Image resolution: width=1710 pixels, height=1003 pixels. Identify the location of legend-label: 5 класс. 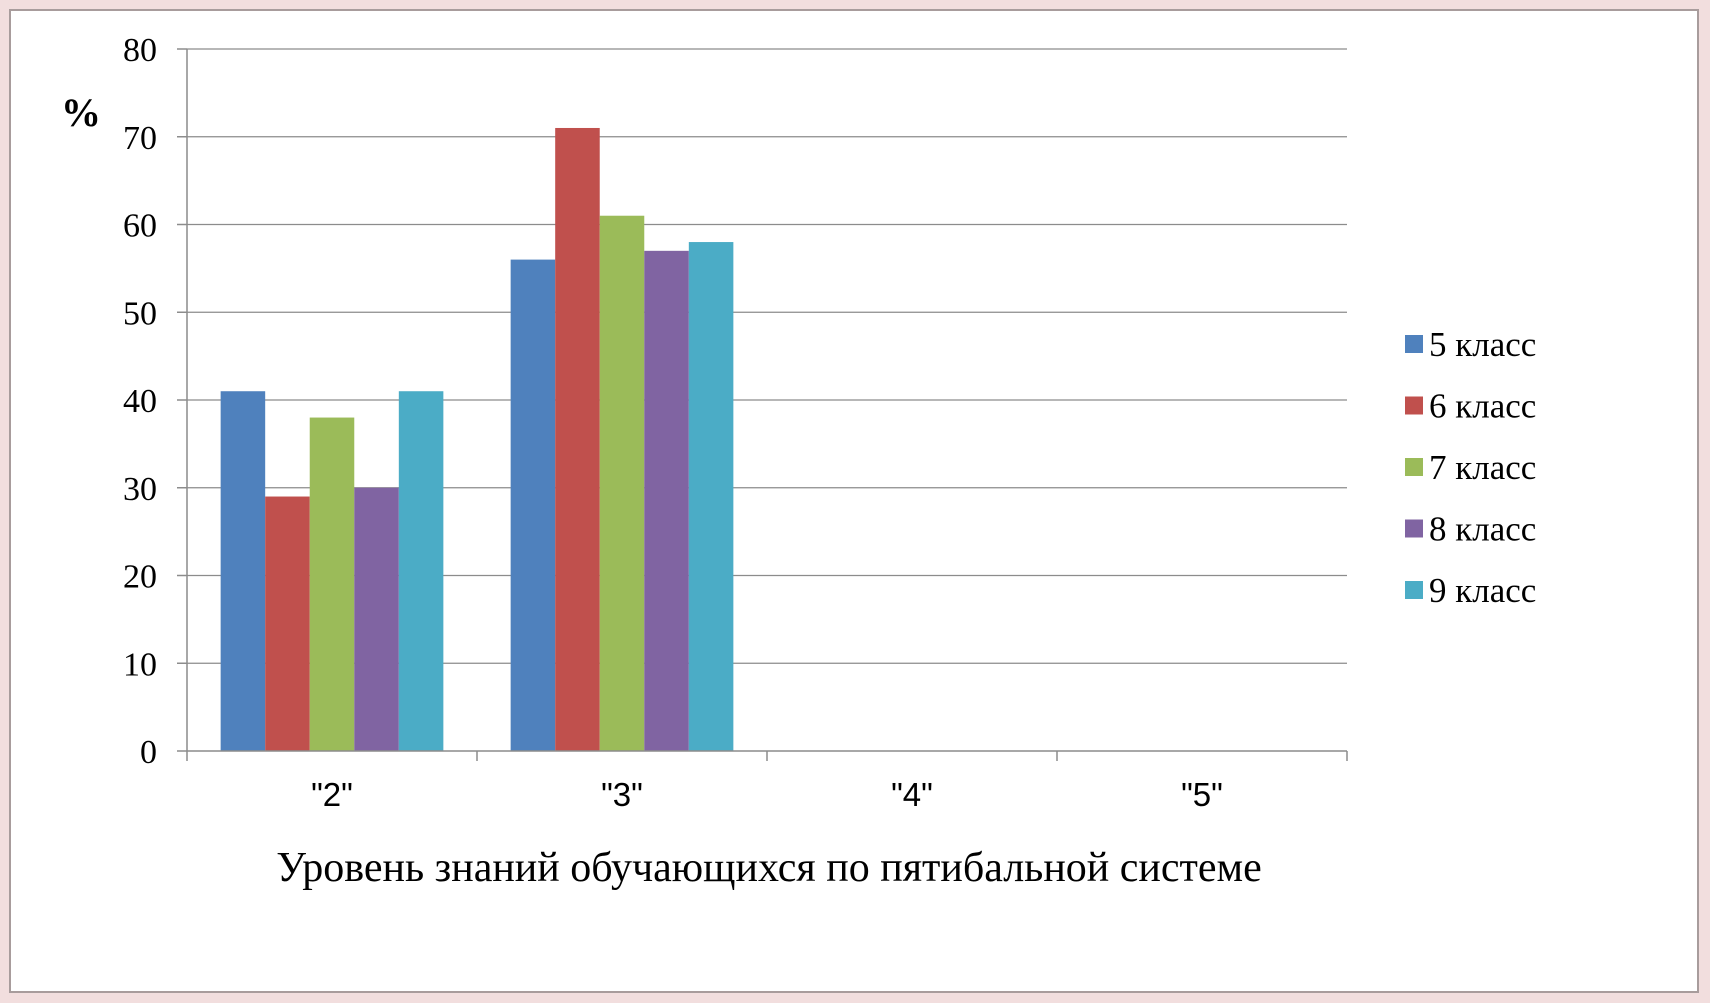
(1482, 344).